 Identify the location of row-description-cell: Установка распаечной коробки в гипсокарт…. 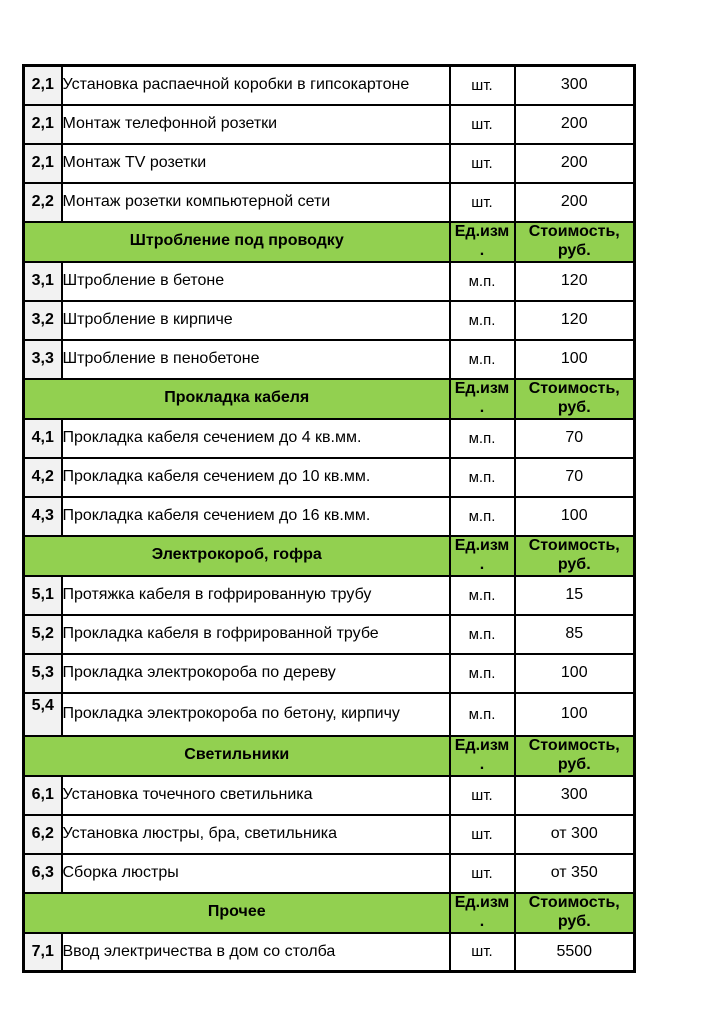
(255, 85).